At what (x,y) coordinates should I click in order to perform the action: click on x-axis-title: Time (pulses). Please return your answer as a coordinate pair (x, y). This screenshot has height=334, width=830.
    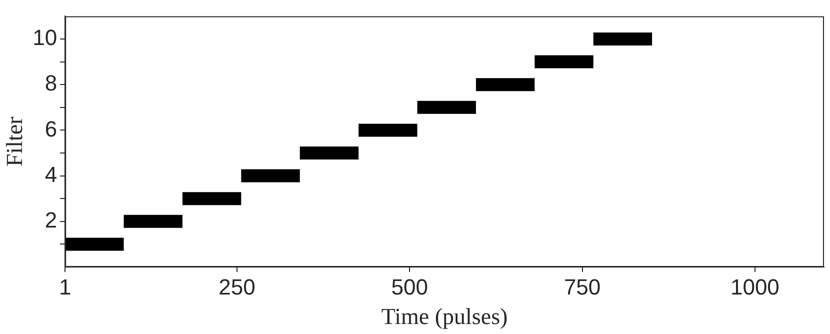
    Looking at the image, I should click on (444, 317).